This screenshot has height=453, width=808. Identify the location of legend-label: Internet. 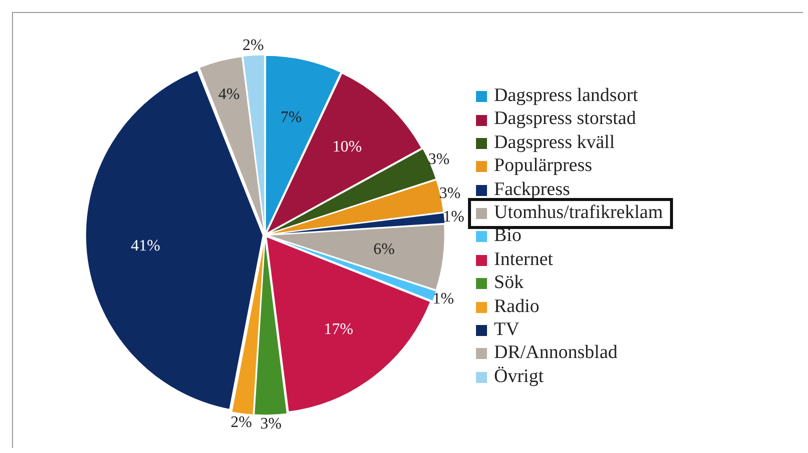
(524, 259).